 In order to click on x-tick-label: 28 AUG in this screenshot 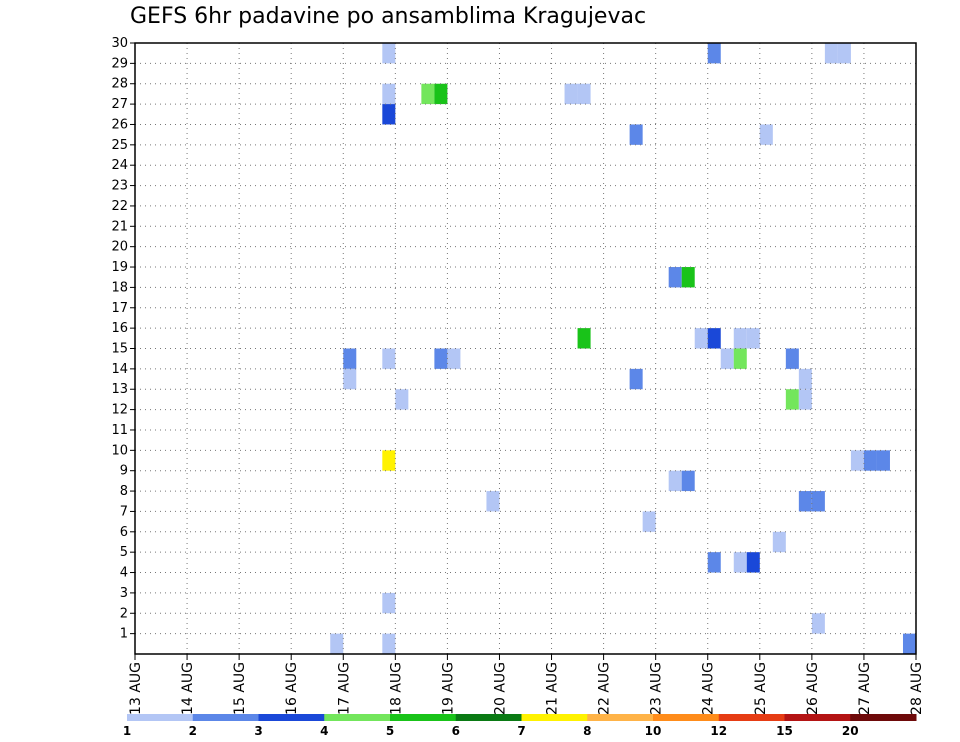, I will do `click(917, 688)`.